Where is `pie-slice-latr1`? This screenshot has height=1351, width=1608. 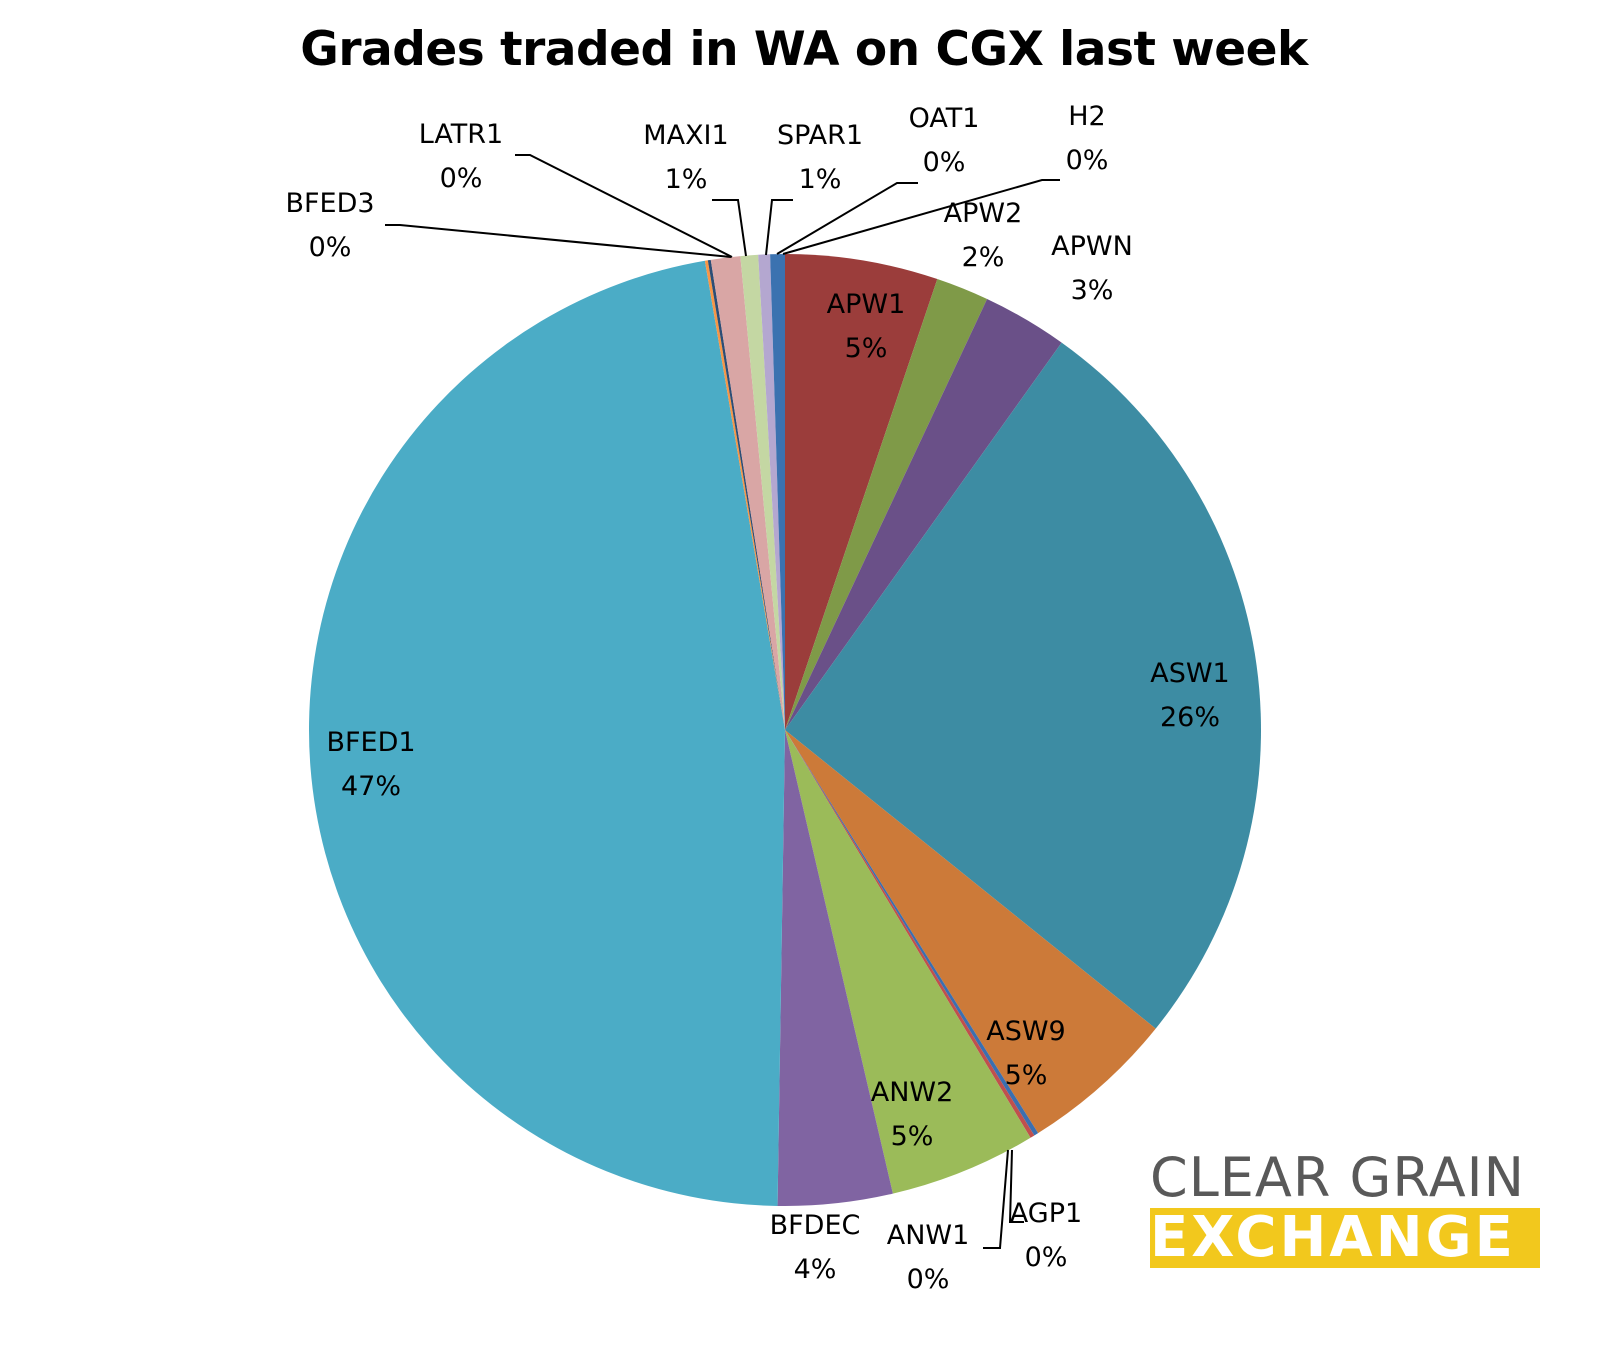
pie-slice-latr1 is located at coordinates (746, 494).